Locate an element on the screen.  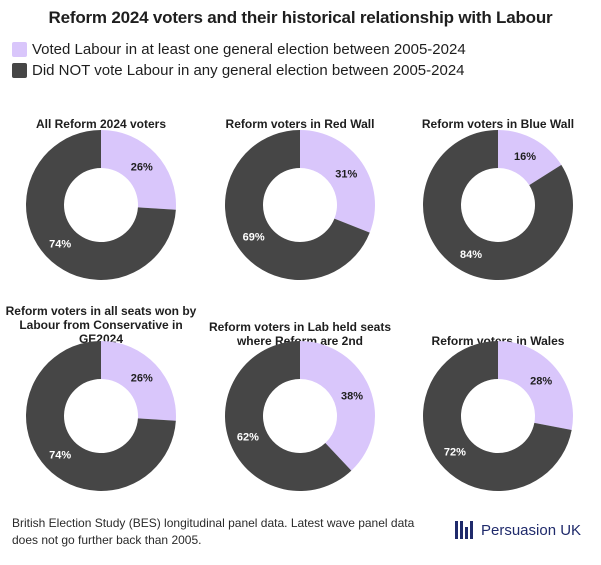
value-label-not-voted-labour: 62% is located at coordinates (248, 438).